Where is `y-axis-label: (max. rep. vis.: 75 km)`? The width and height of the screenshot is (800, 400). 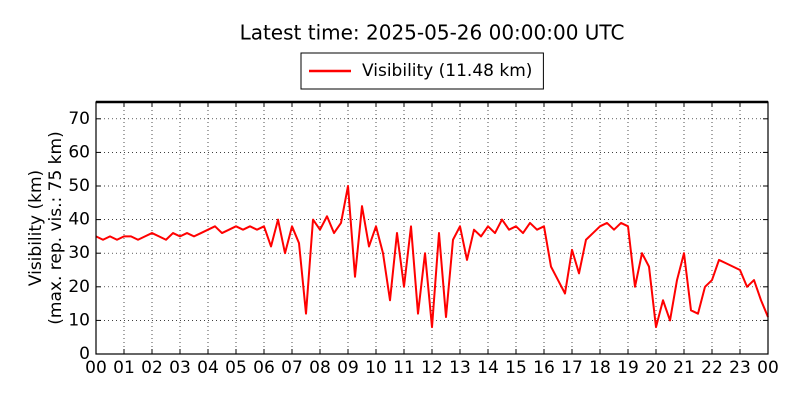 y-axis-label: (max. rep. vis.: 75 km) is located at coordinates (56, 227).